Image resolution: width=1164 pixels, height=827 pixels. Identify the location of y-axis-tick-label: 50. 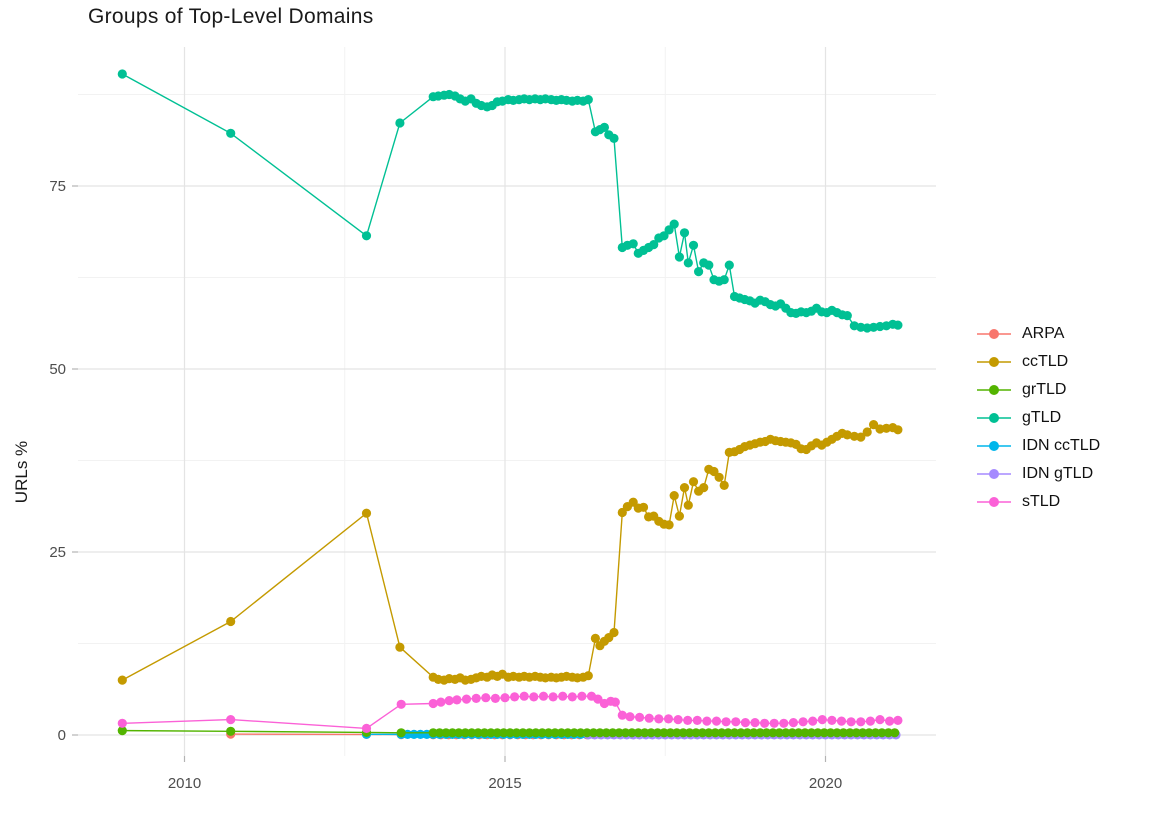
(57, 369).